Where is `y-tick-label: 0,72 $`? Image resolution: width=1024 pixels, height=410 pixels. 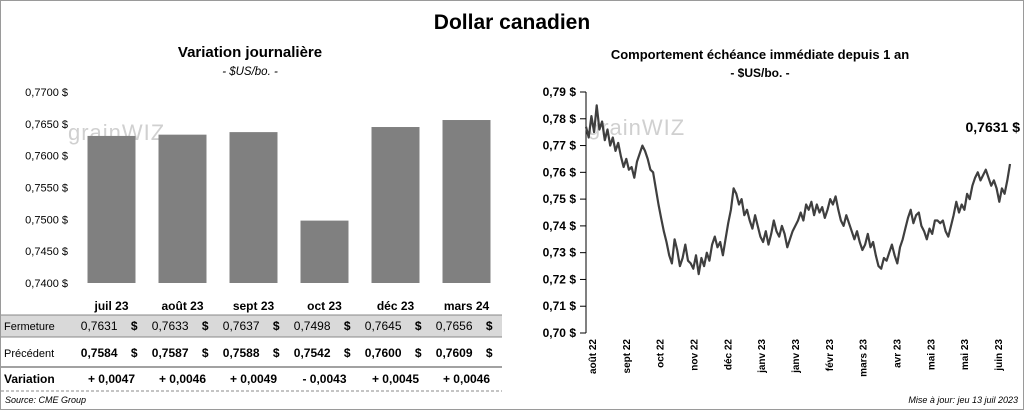 y-tick-label: 0,72 $ is located at coordinates (560, 279).